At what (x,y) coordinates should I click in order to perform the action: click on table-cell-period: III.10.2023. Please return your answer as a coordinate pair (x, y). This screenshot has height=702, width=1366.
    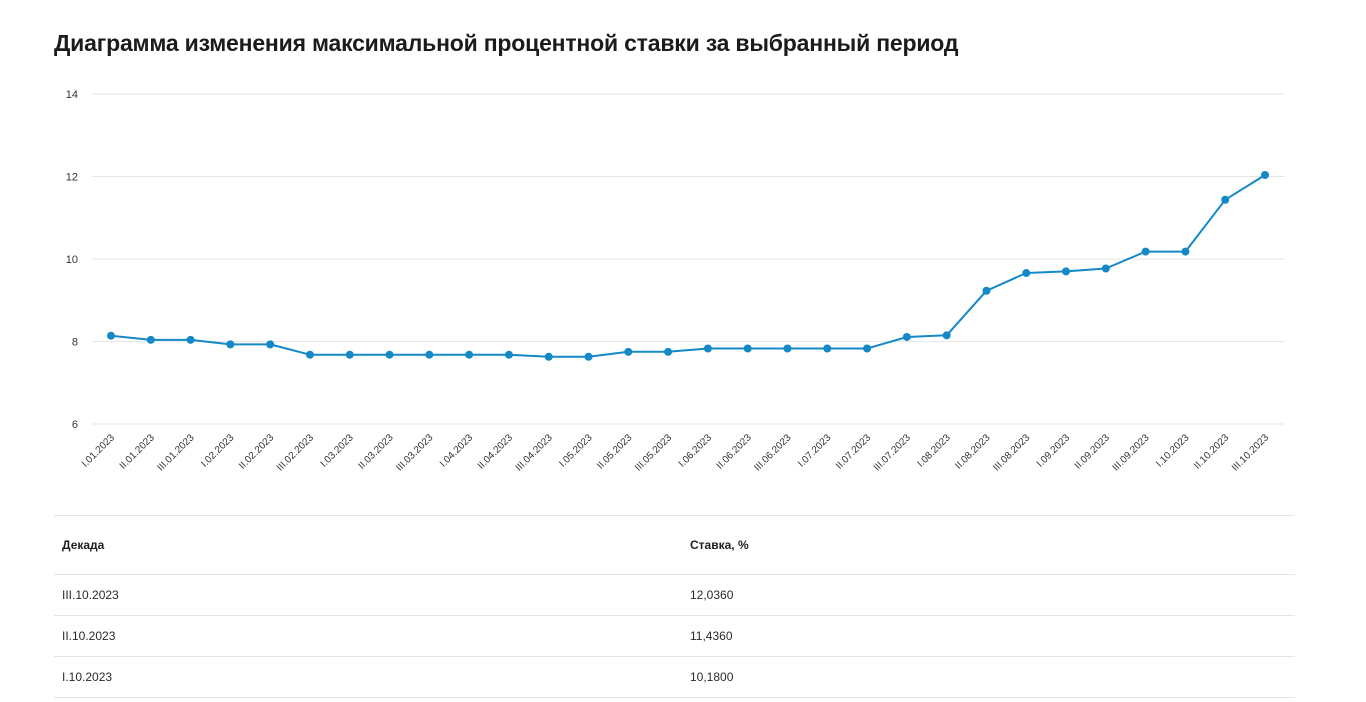
    Looking at the image, I should click on (368, 595).